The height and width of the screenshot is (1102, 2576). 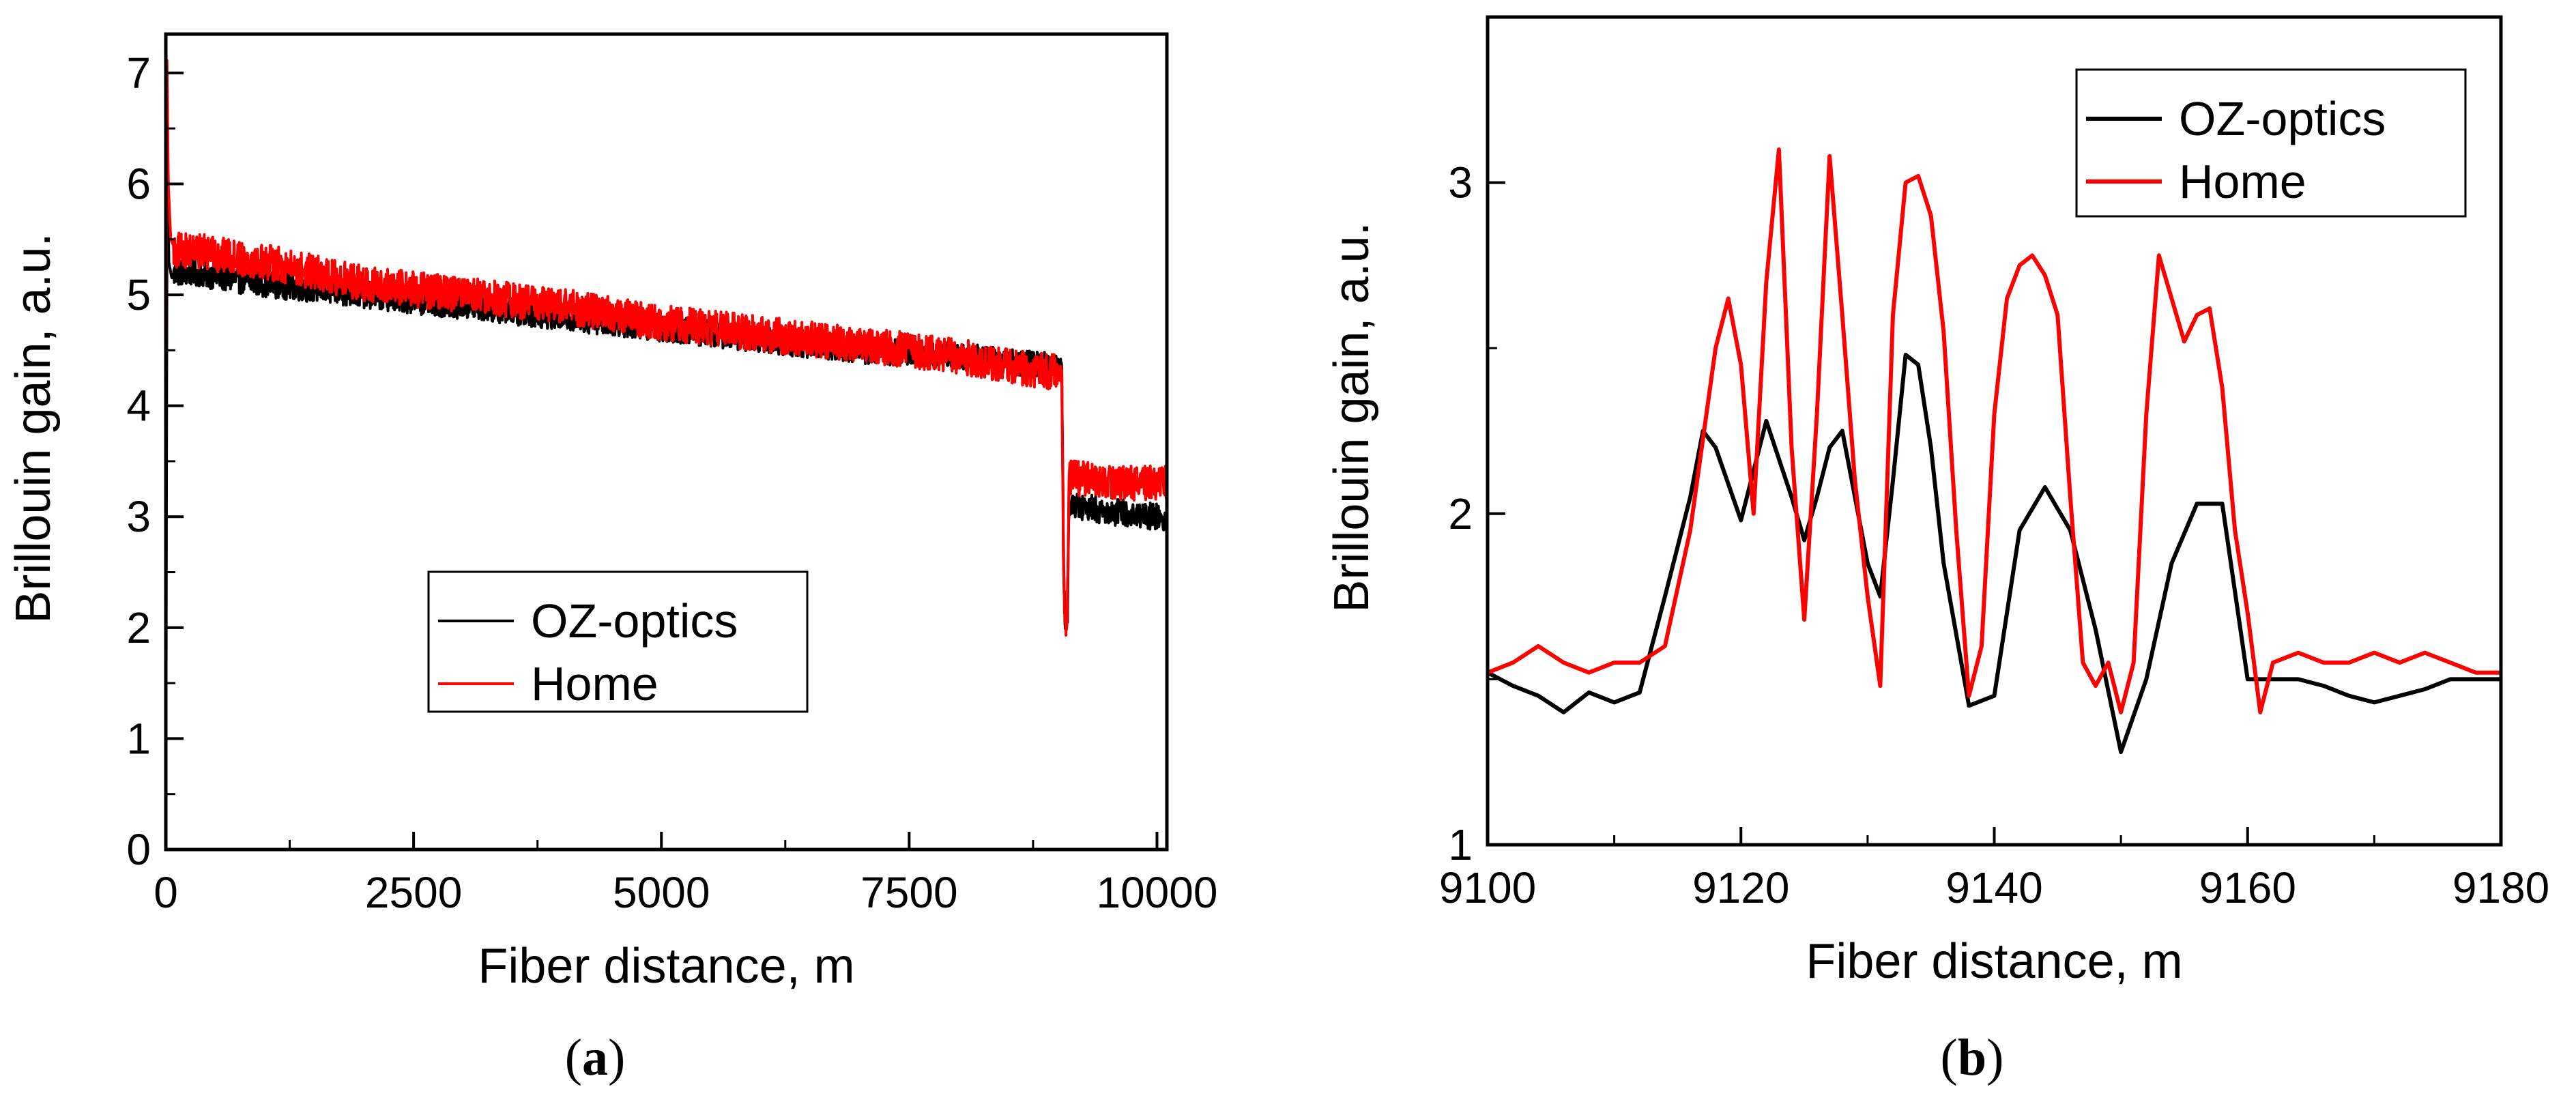 I want to click on panel-b-caption-close: ), so click(x=1994, y=1057).